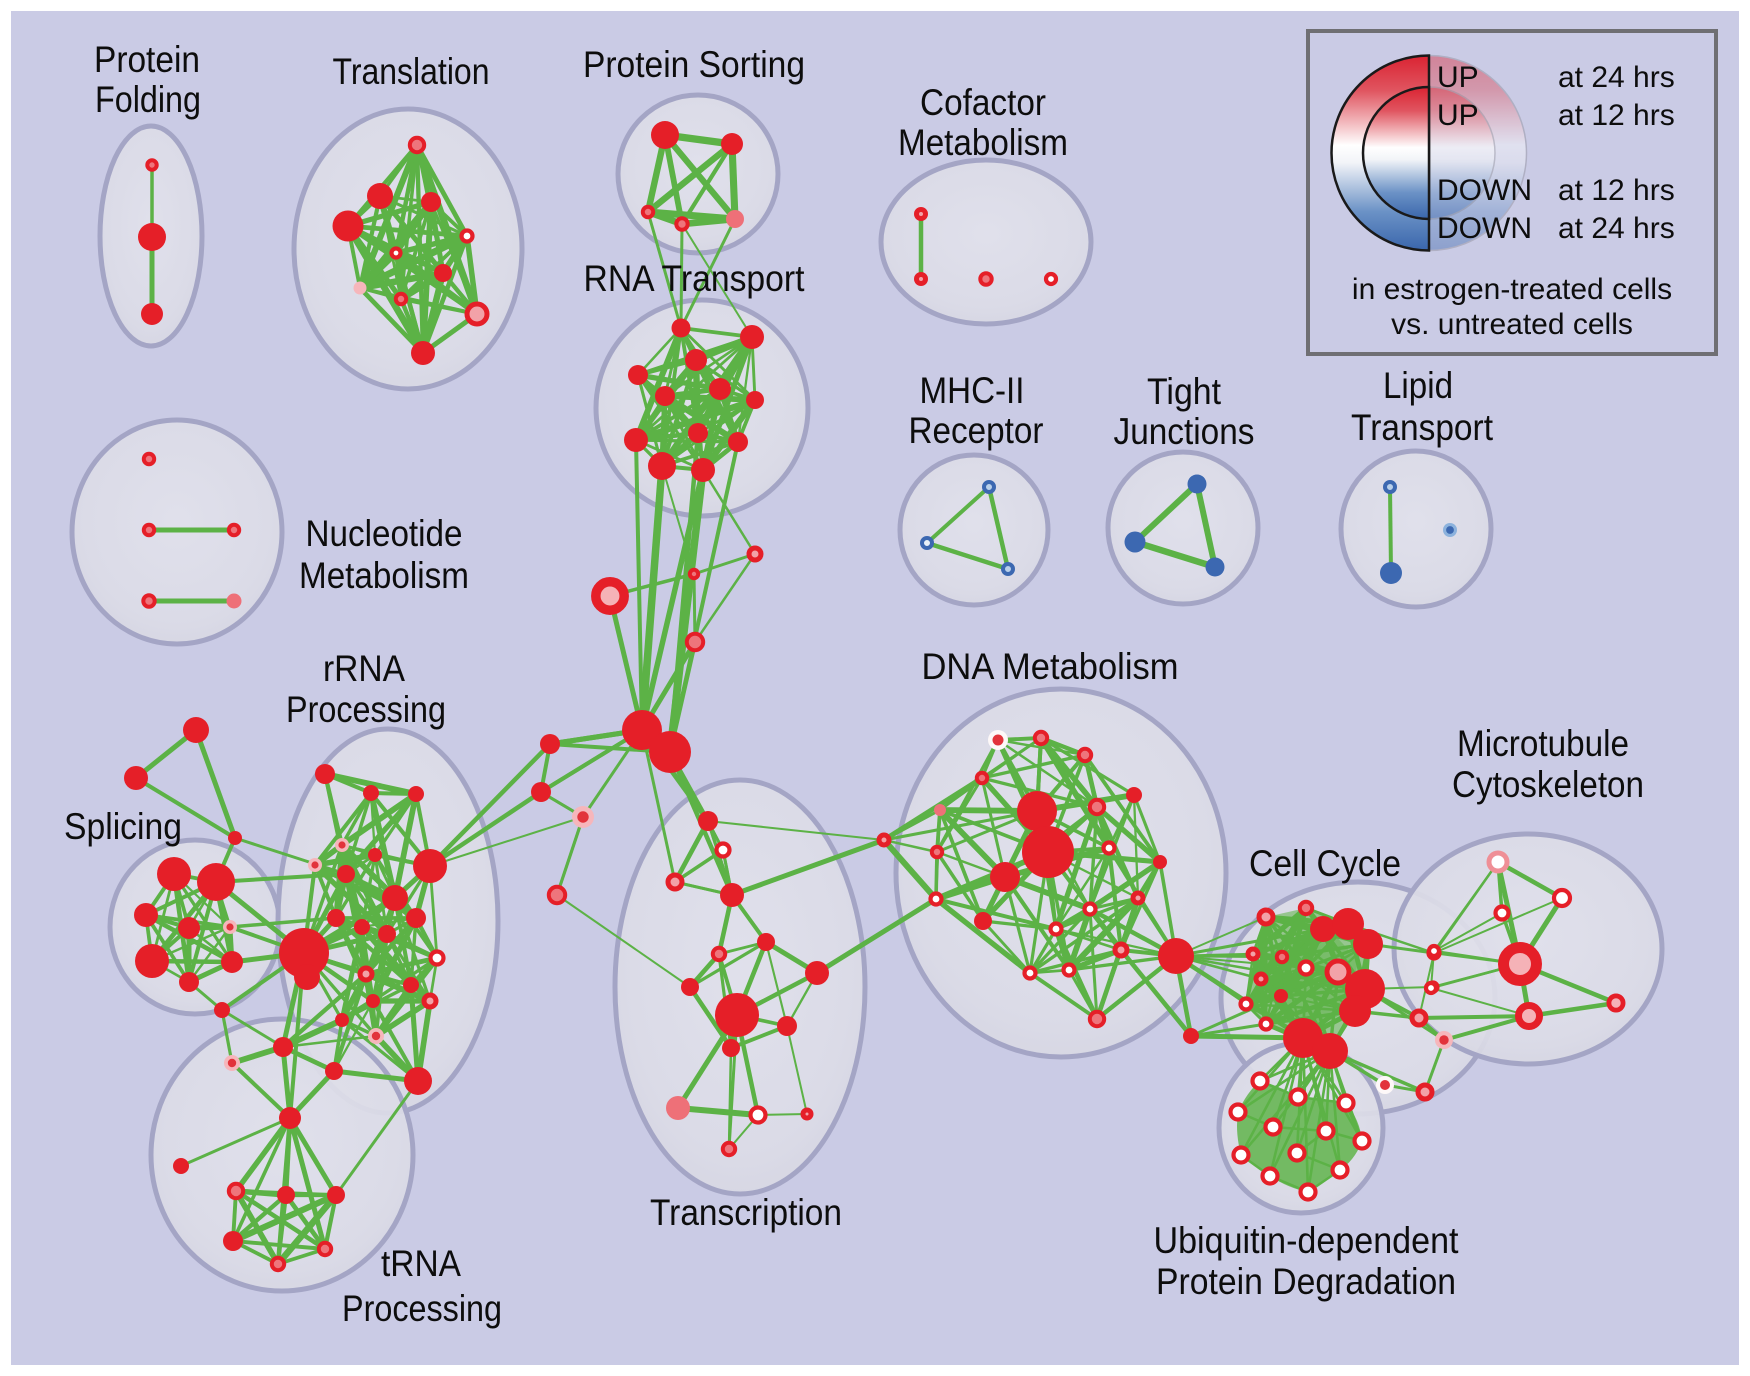  What do you see at coordinates (1512, 289) in the screenshot?
I see `svg-text: in estrogen-treated cells` at bounding box center [1512, 289].